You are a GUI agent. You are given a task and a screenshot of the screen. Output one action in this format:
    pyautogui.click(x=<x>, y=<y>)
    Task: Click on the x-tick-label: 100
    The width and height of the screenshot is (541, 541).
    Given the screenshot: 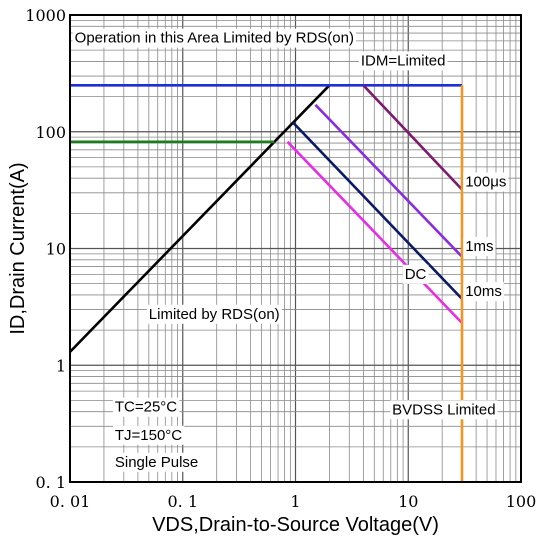 What is the action you would take?
    pyautogui.click(x=521, y=501)
    